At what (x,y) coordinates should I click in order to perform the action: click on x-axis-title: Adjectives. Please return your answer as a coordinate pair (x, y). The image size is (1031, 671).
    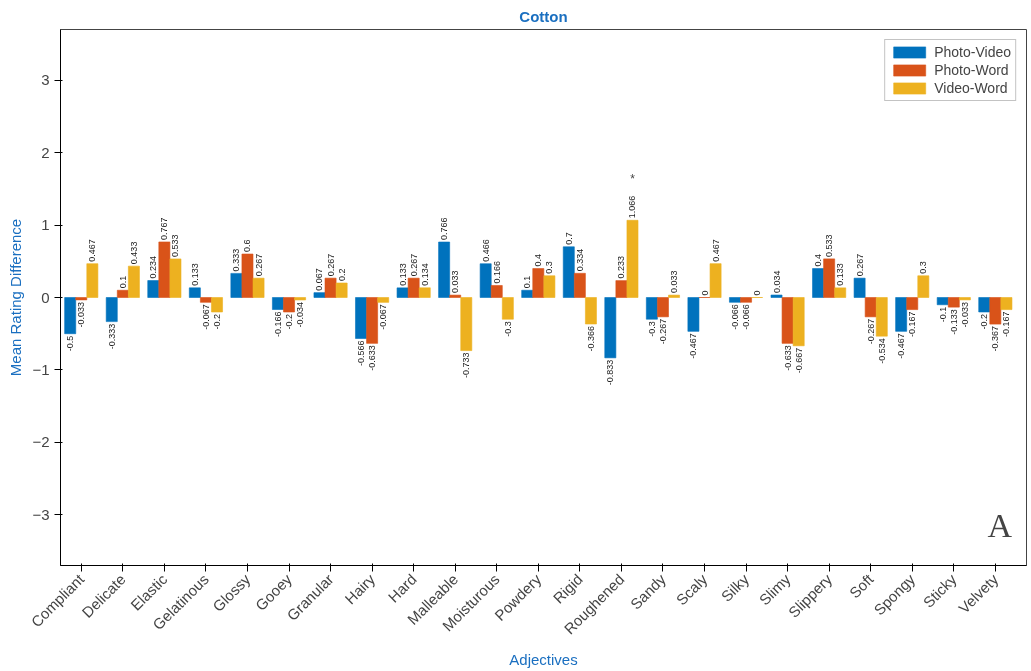
    Looking at the image, I should click on (543, 660).